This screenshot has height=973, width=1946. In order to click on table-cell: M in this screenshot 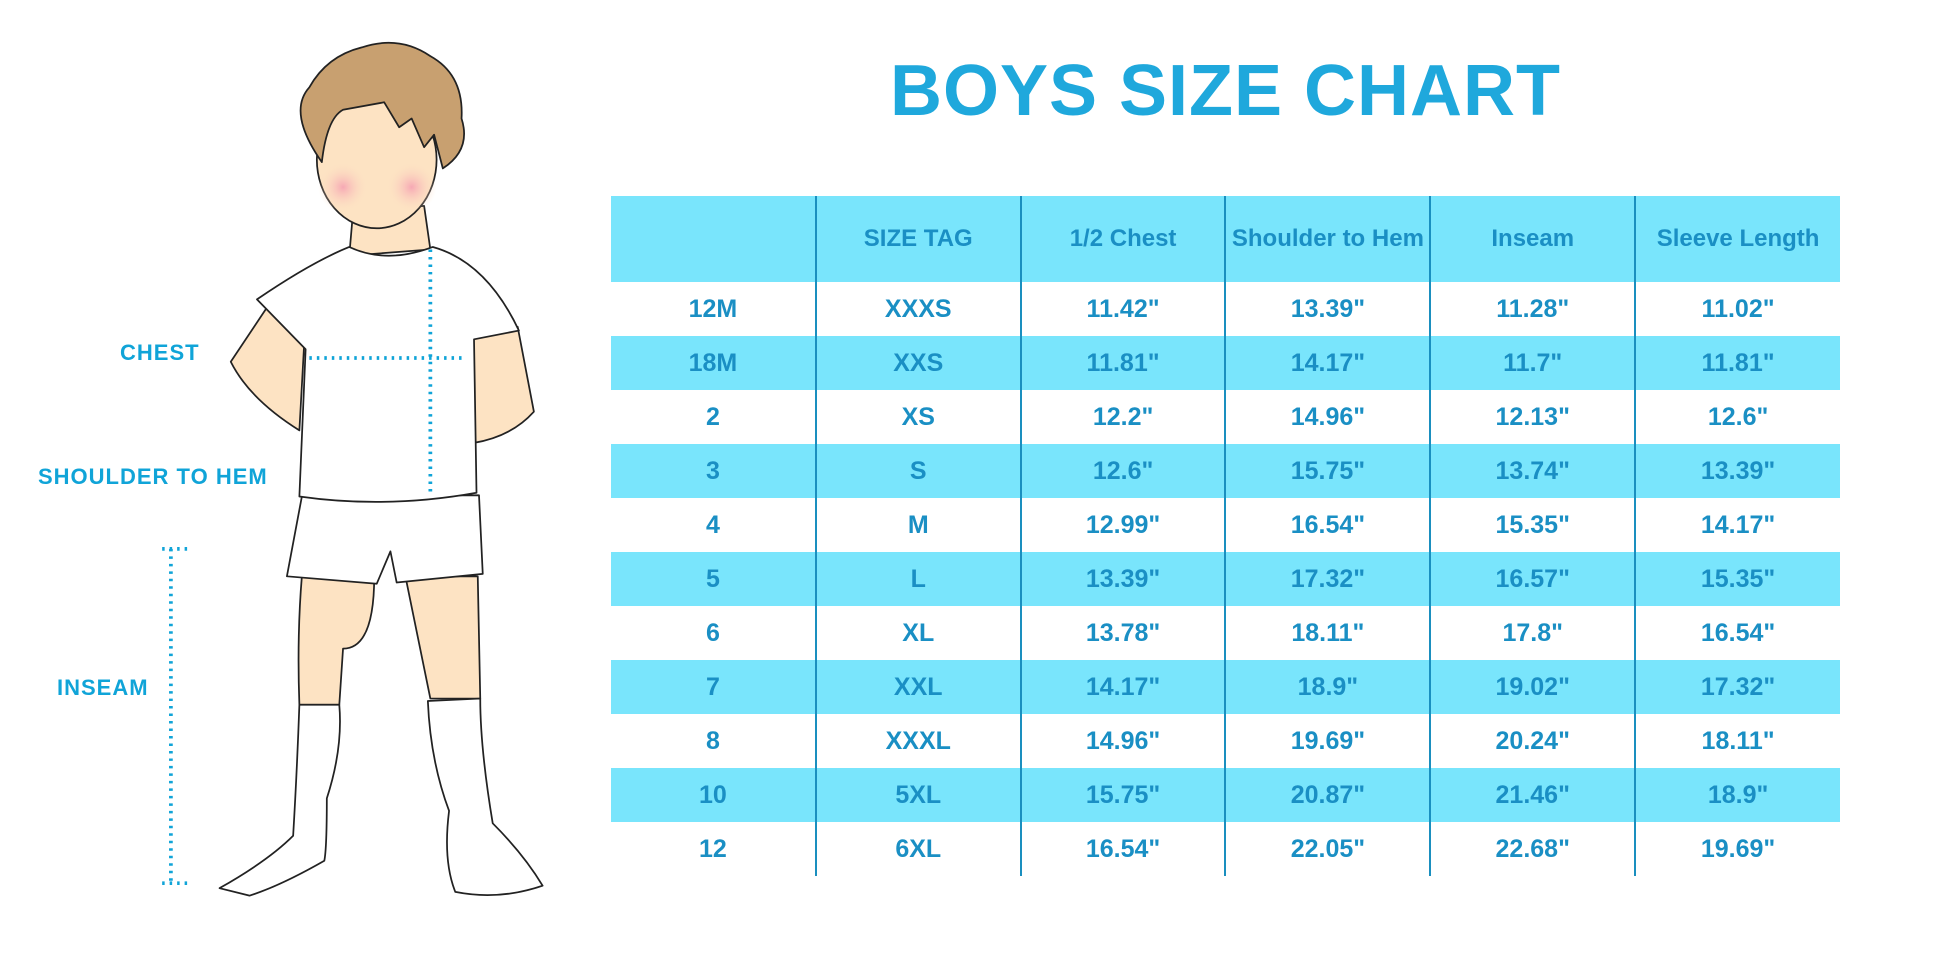, I will do `click(917, 525)`.